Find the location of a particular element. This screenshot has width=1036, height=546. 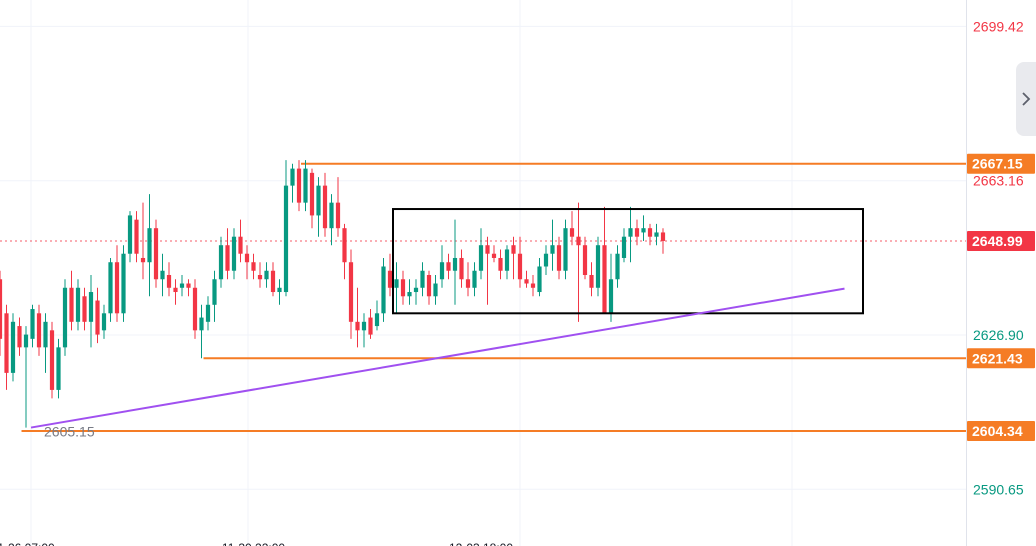

time-axis: 1-26 07:00 11-30 22:00 12-03 18:00 is located at coordinates (256, 543).